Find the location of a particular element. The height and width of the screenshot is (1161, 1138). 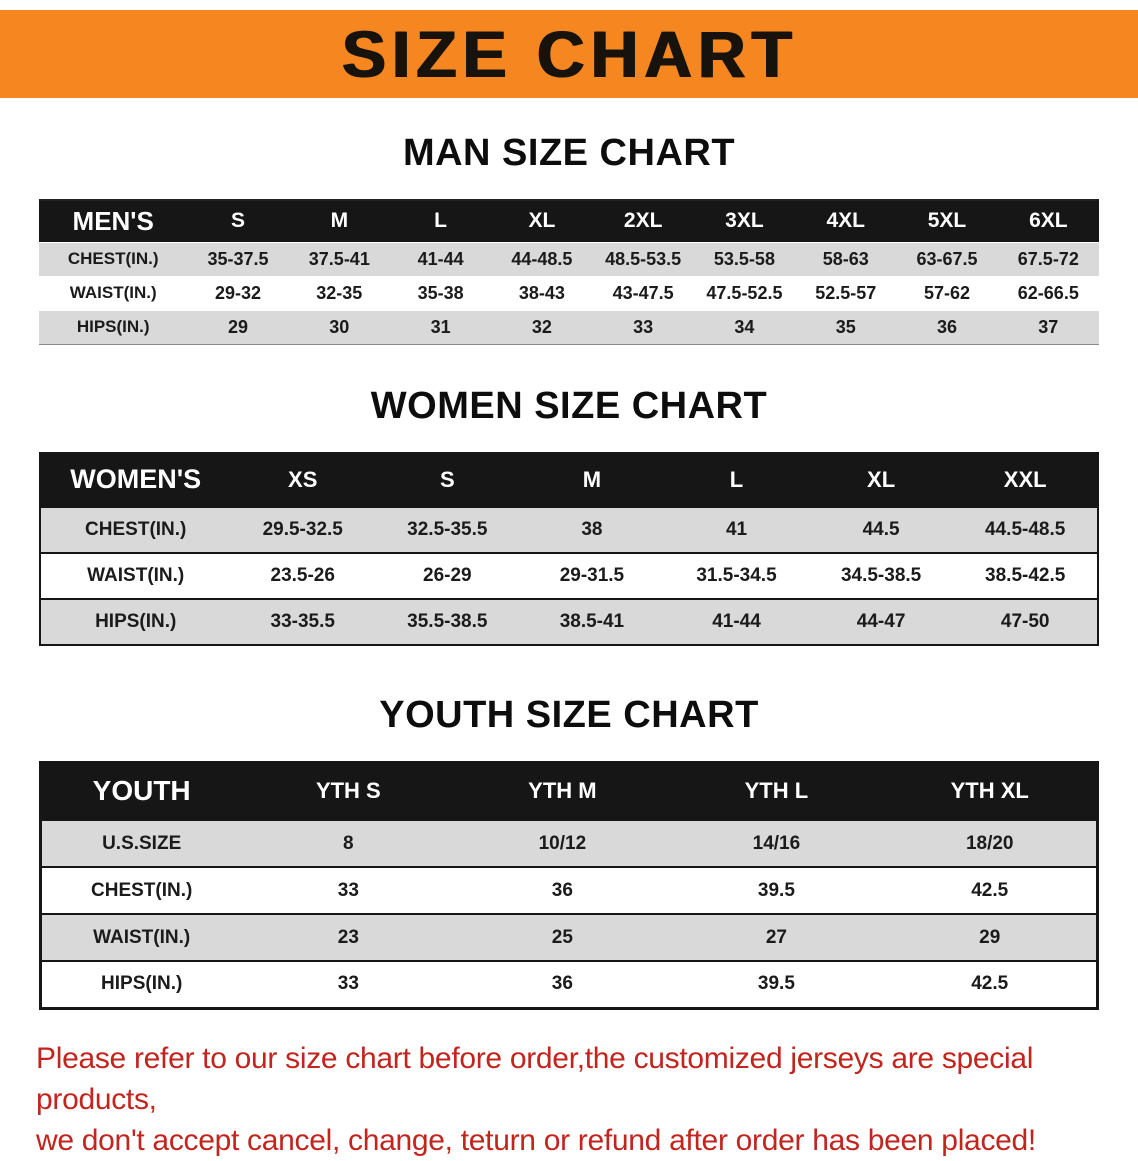

size-header-cell: YTH L is located at coordinates (776, 791).